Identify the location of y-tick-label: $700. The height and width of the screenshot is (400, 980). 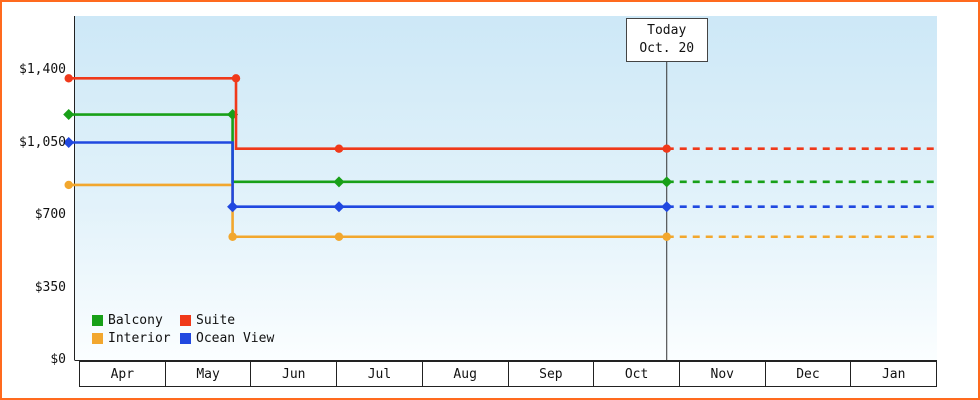
(50, 214).